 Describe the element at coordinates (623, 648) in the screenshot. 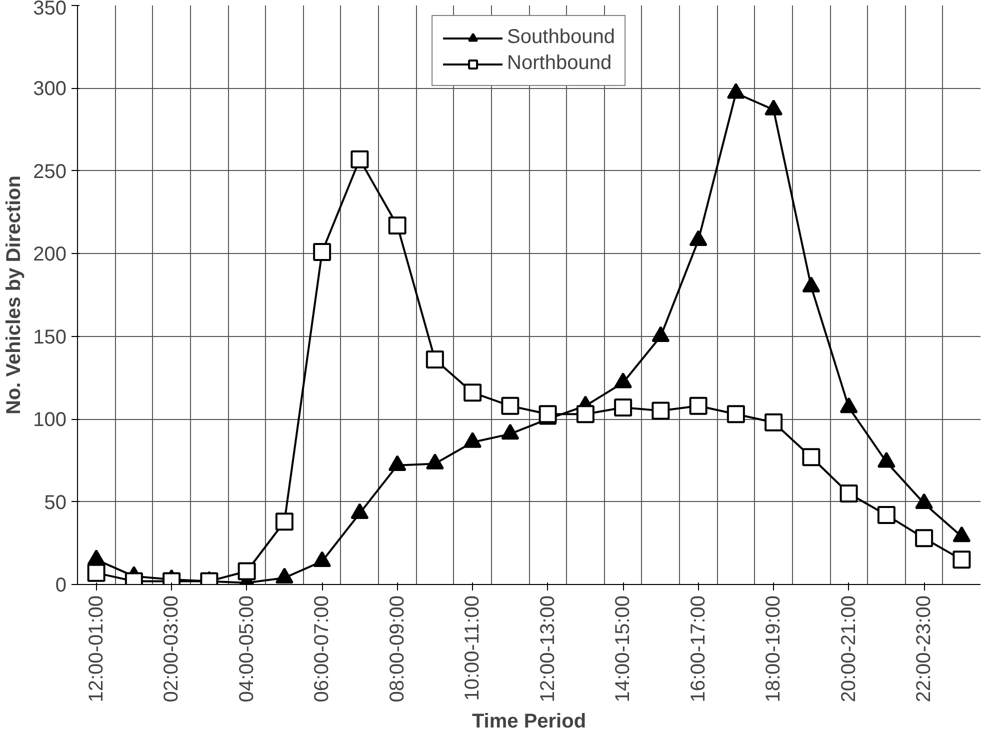

I see `x-tick-label: 14:00-15:00` at that location.